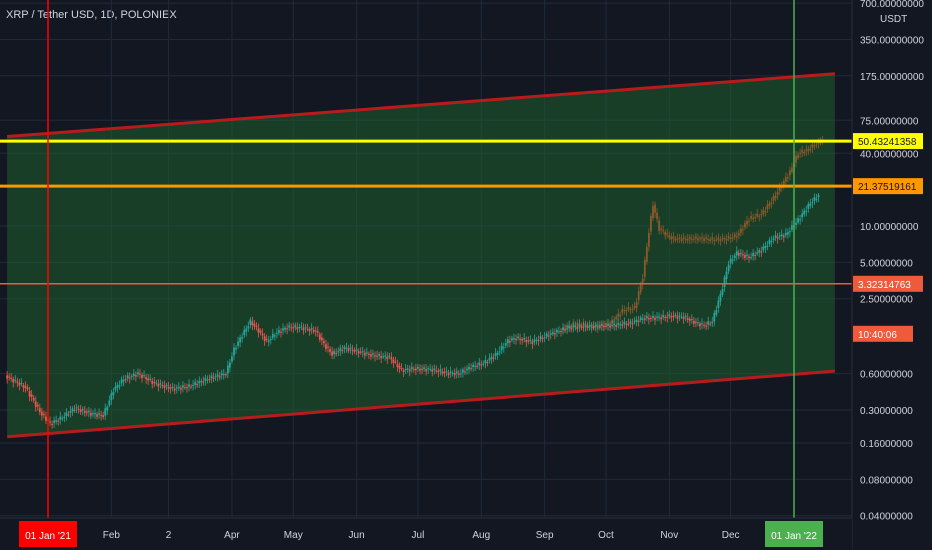 The height and width of the screenshot is (550, 932). Describe the element at coordinates (421, 404) in the screenshot. I see `channel-lower-line` at that location.